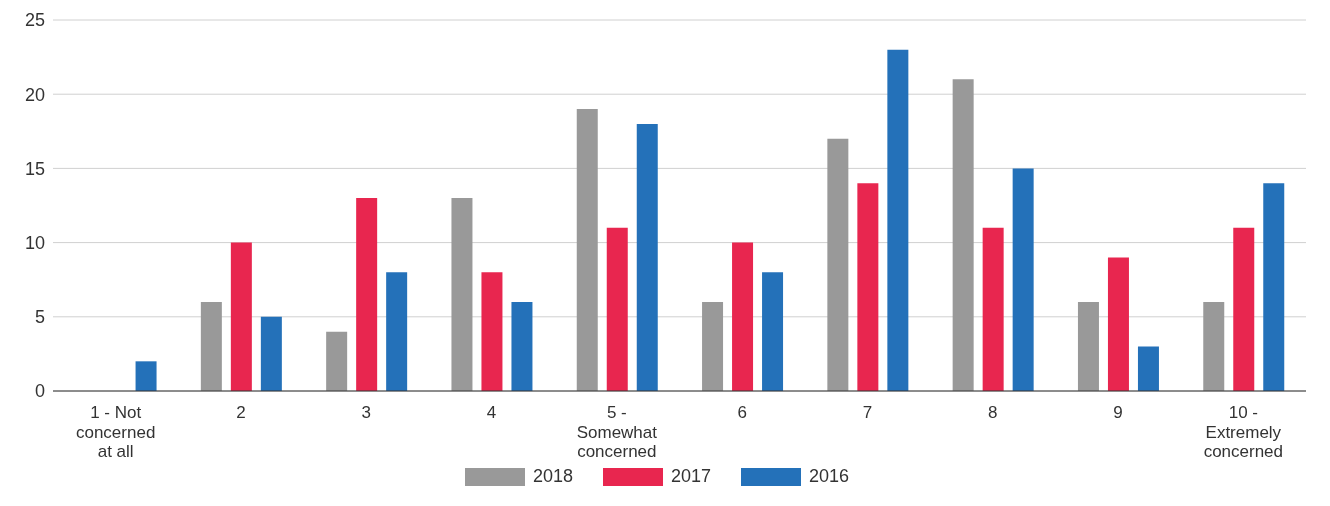 This screenshot has width=1330, height=506. What do you see at coordinates (1243, 432) in the screenshot?
I see `x-tick-label: 10 - Extremely concerned` at bounding box center [1243, 432].